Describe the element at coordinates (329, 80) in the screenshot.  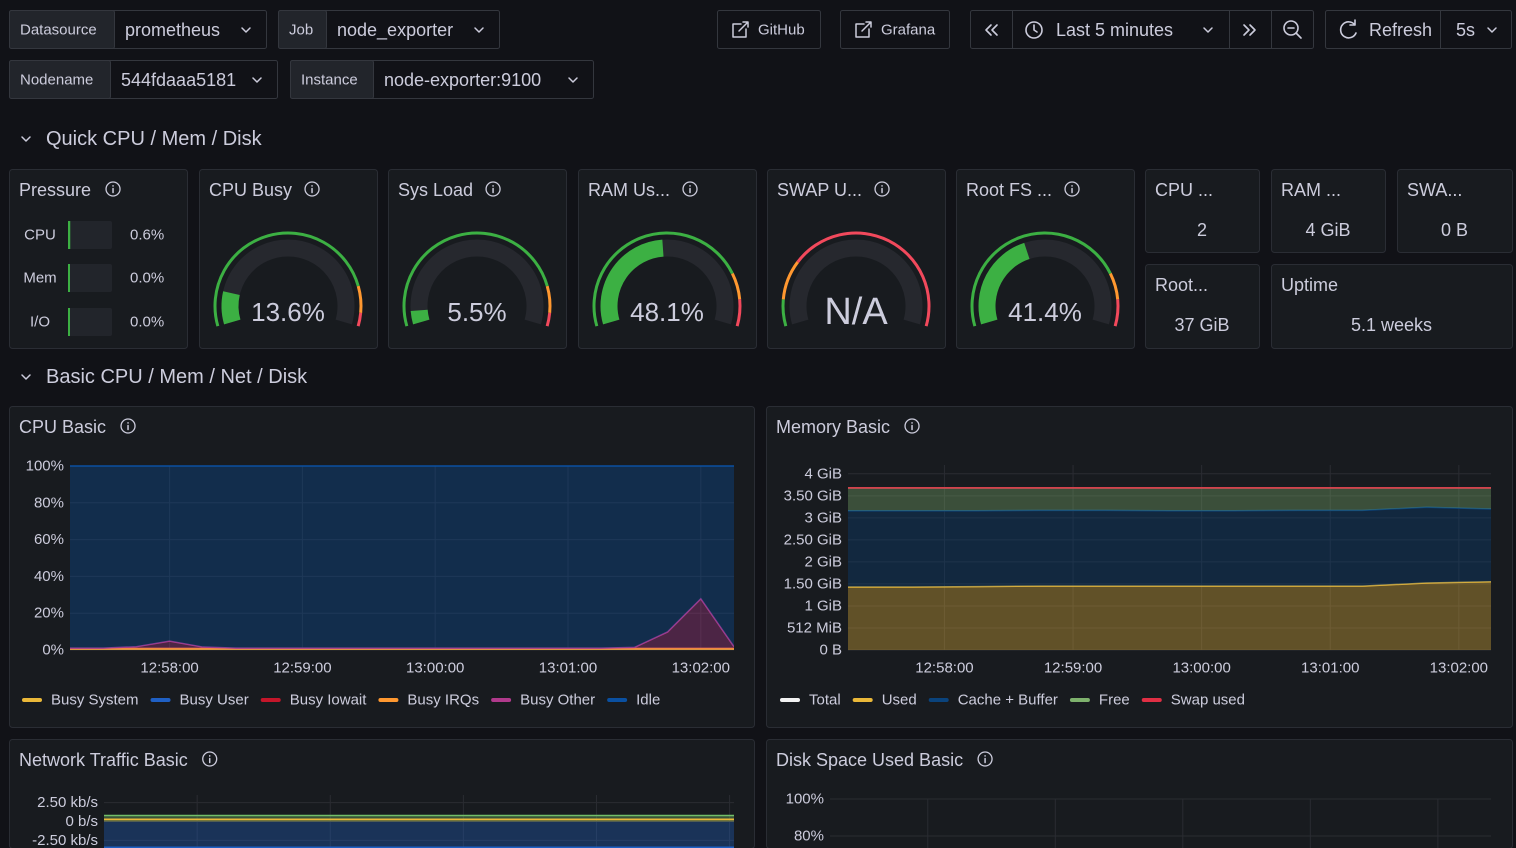
I see `variable-label: Instance` at that location.